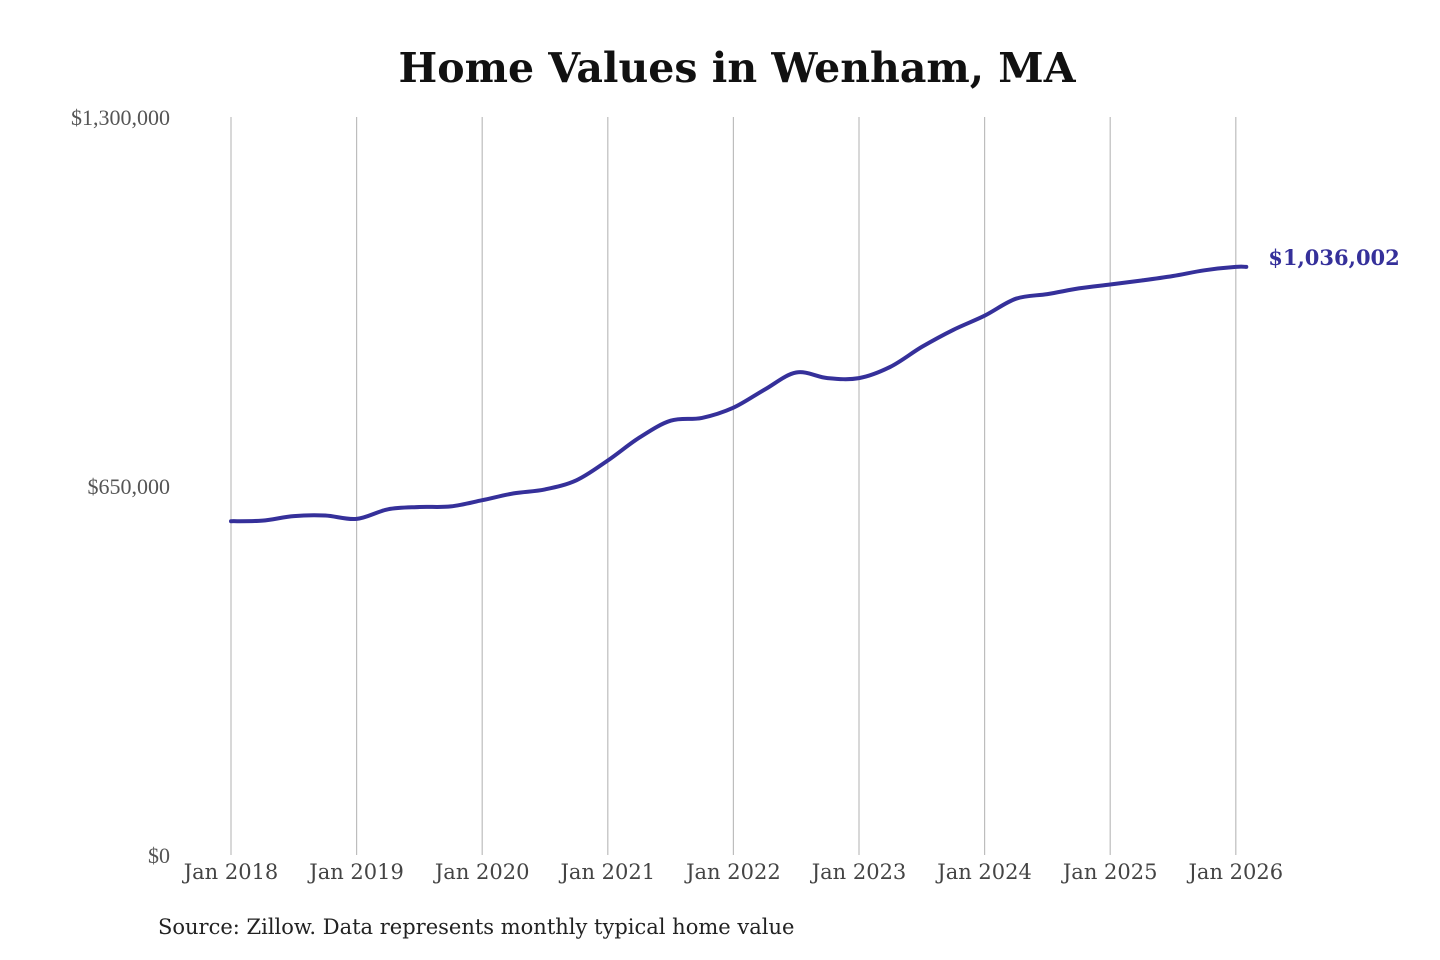 This screenshot has width=1440, height=960. Describe the element at coordinates (129, 486) in the screenshot. I see `y-tick-label: $650,000` at that location.